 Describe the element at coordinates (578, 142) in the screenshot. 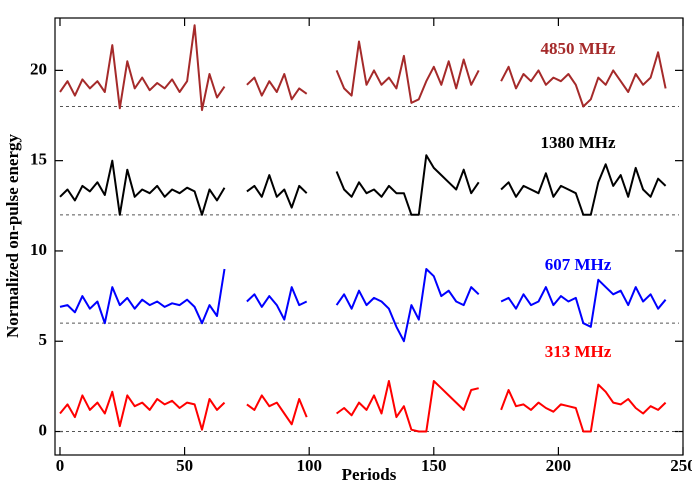

I see `series-label: 1380 MHz` at that location.